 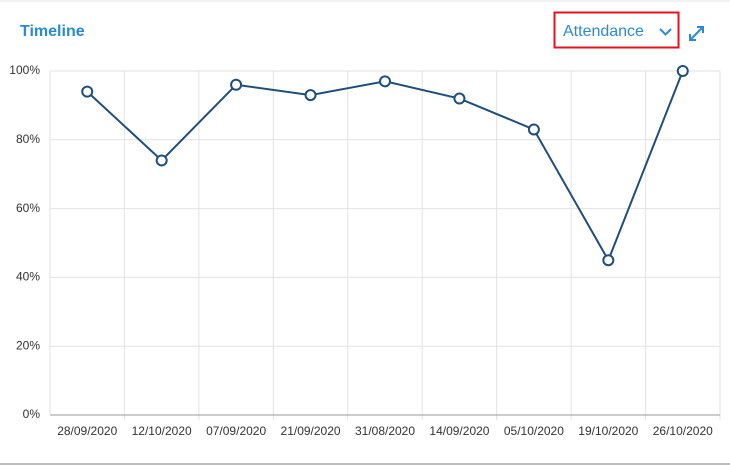 I want to click on y-tick-label: 40%, so click(x=28, y=277).